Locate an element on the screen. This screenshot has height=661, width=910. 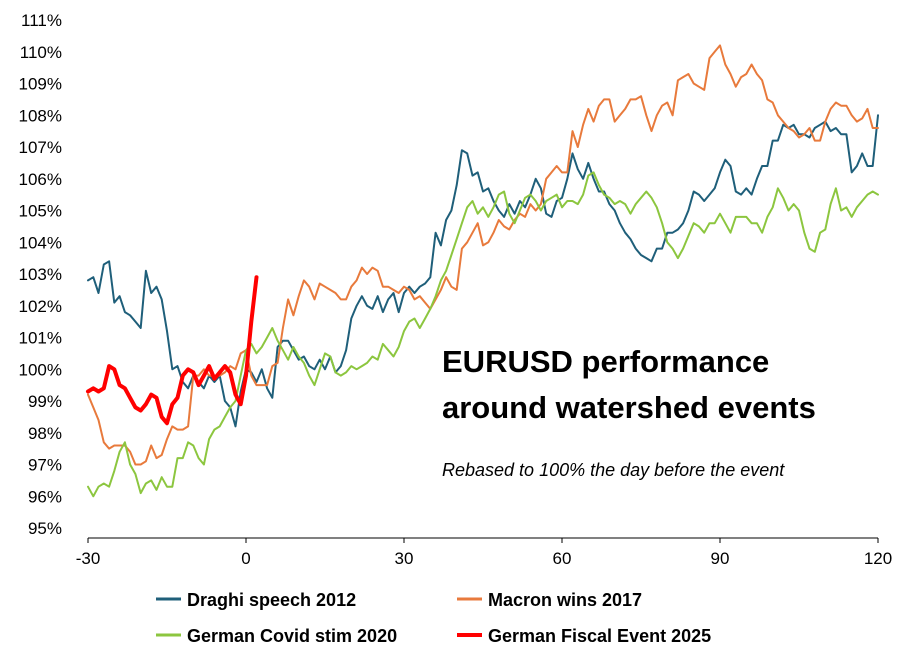
legend-item-macron: Macron wins 2017 is located at coordinates (549, 600).